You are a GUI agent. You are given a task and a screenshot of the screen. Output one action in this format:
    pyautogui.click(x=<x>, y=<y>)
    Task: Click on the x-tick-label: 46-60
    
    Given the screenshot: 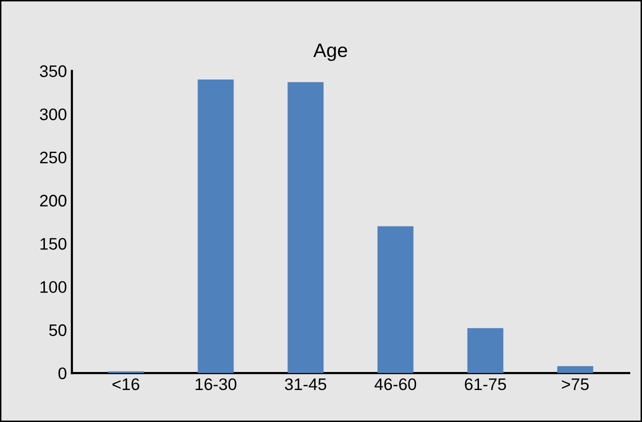 What is the action you would take?
    pyautogui.click(x=395, y=384)
    